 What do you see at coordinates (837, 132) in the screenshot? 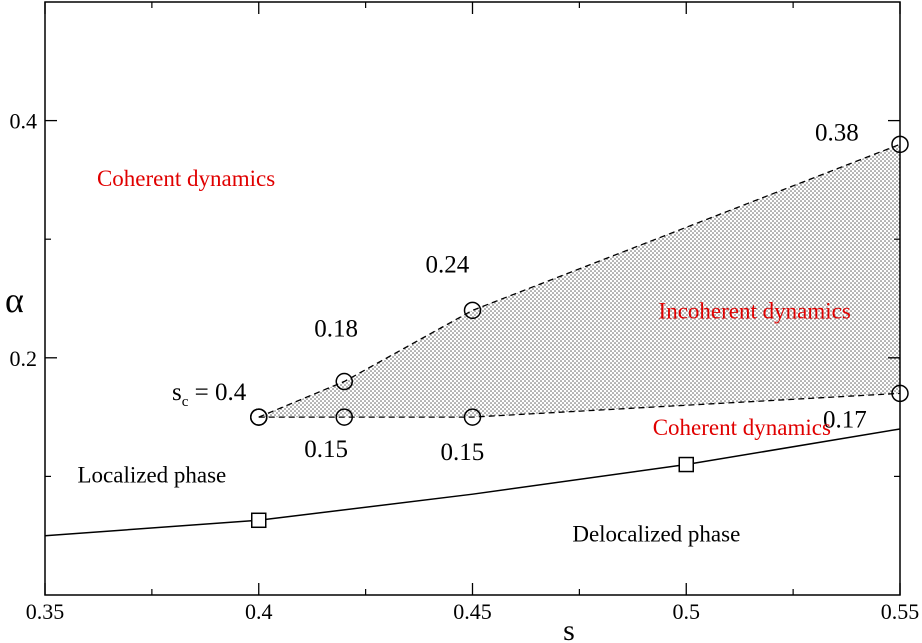
I see `upper-point-label-3: 0.38` at bounding box center [837, 132].